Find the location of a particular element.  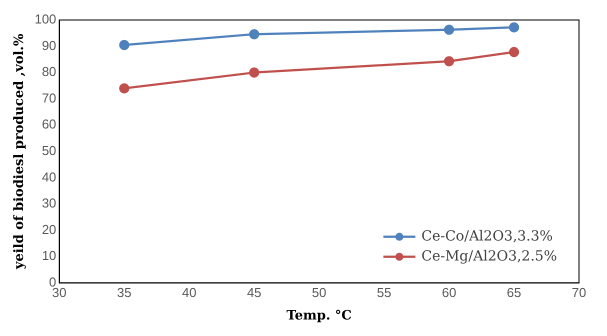

y-tick-label: 50 is located at coordinates (49, 150).